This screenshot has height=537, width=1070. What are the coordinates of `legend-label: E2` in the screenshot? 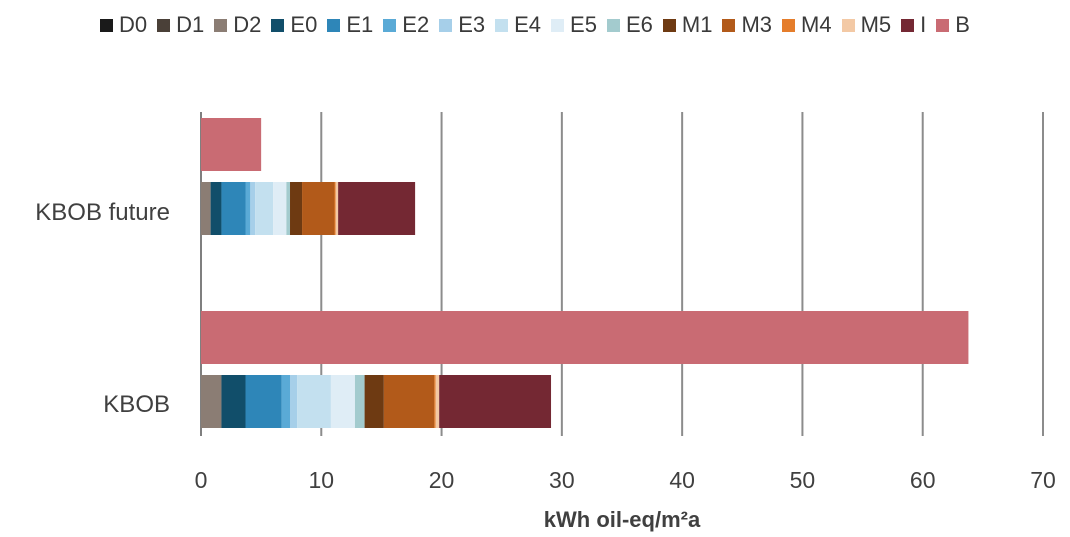 It's located at (416, 24).